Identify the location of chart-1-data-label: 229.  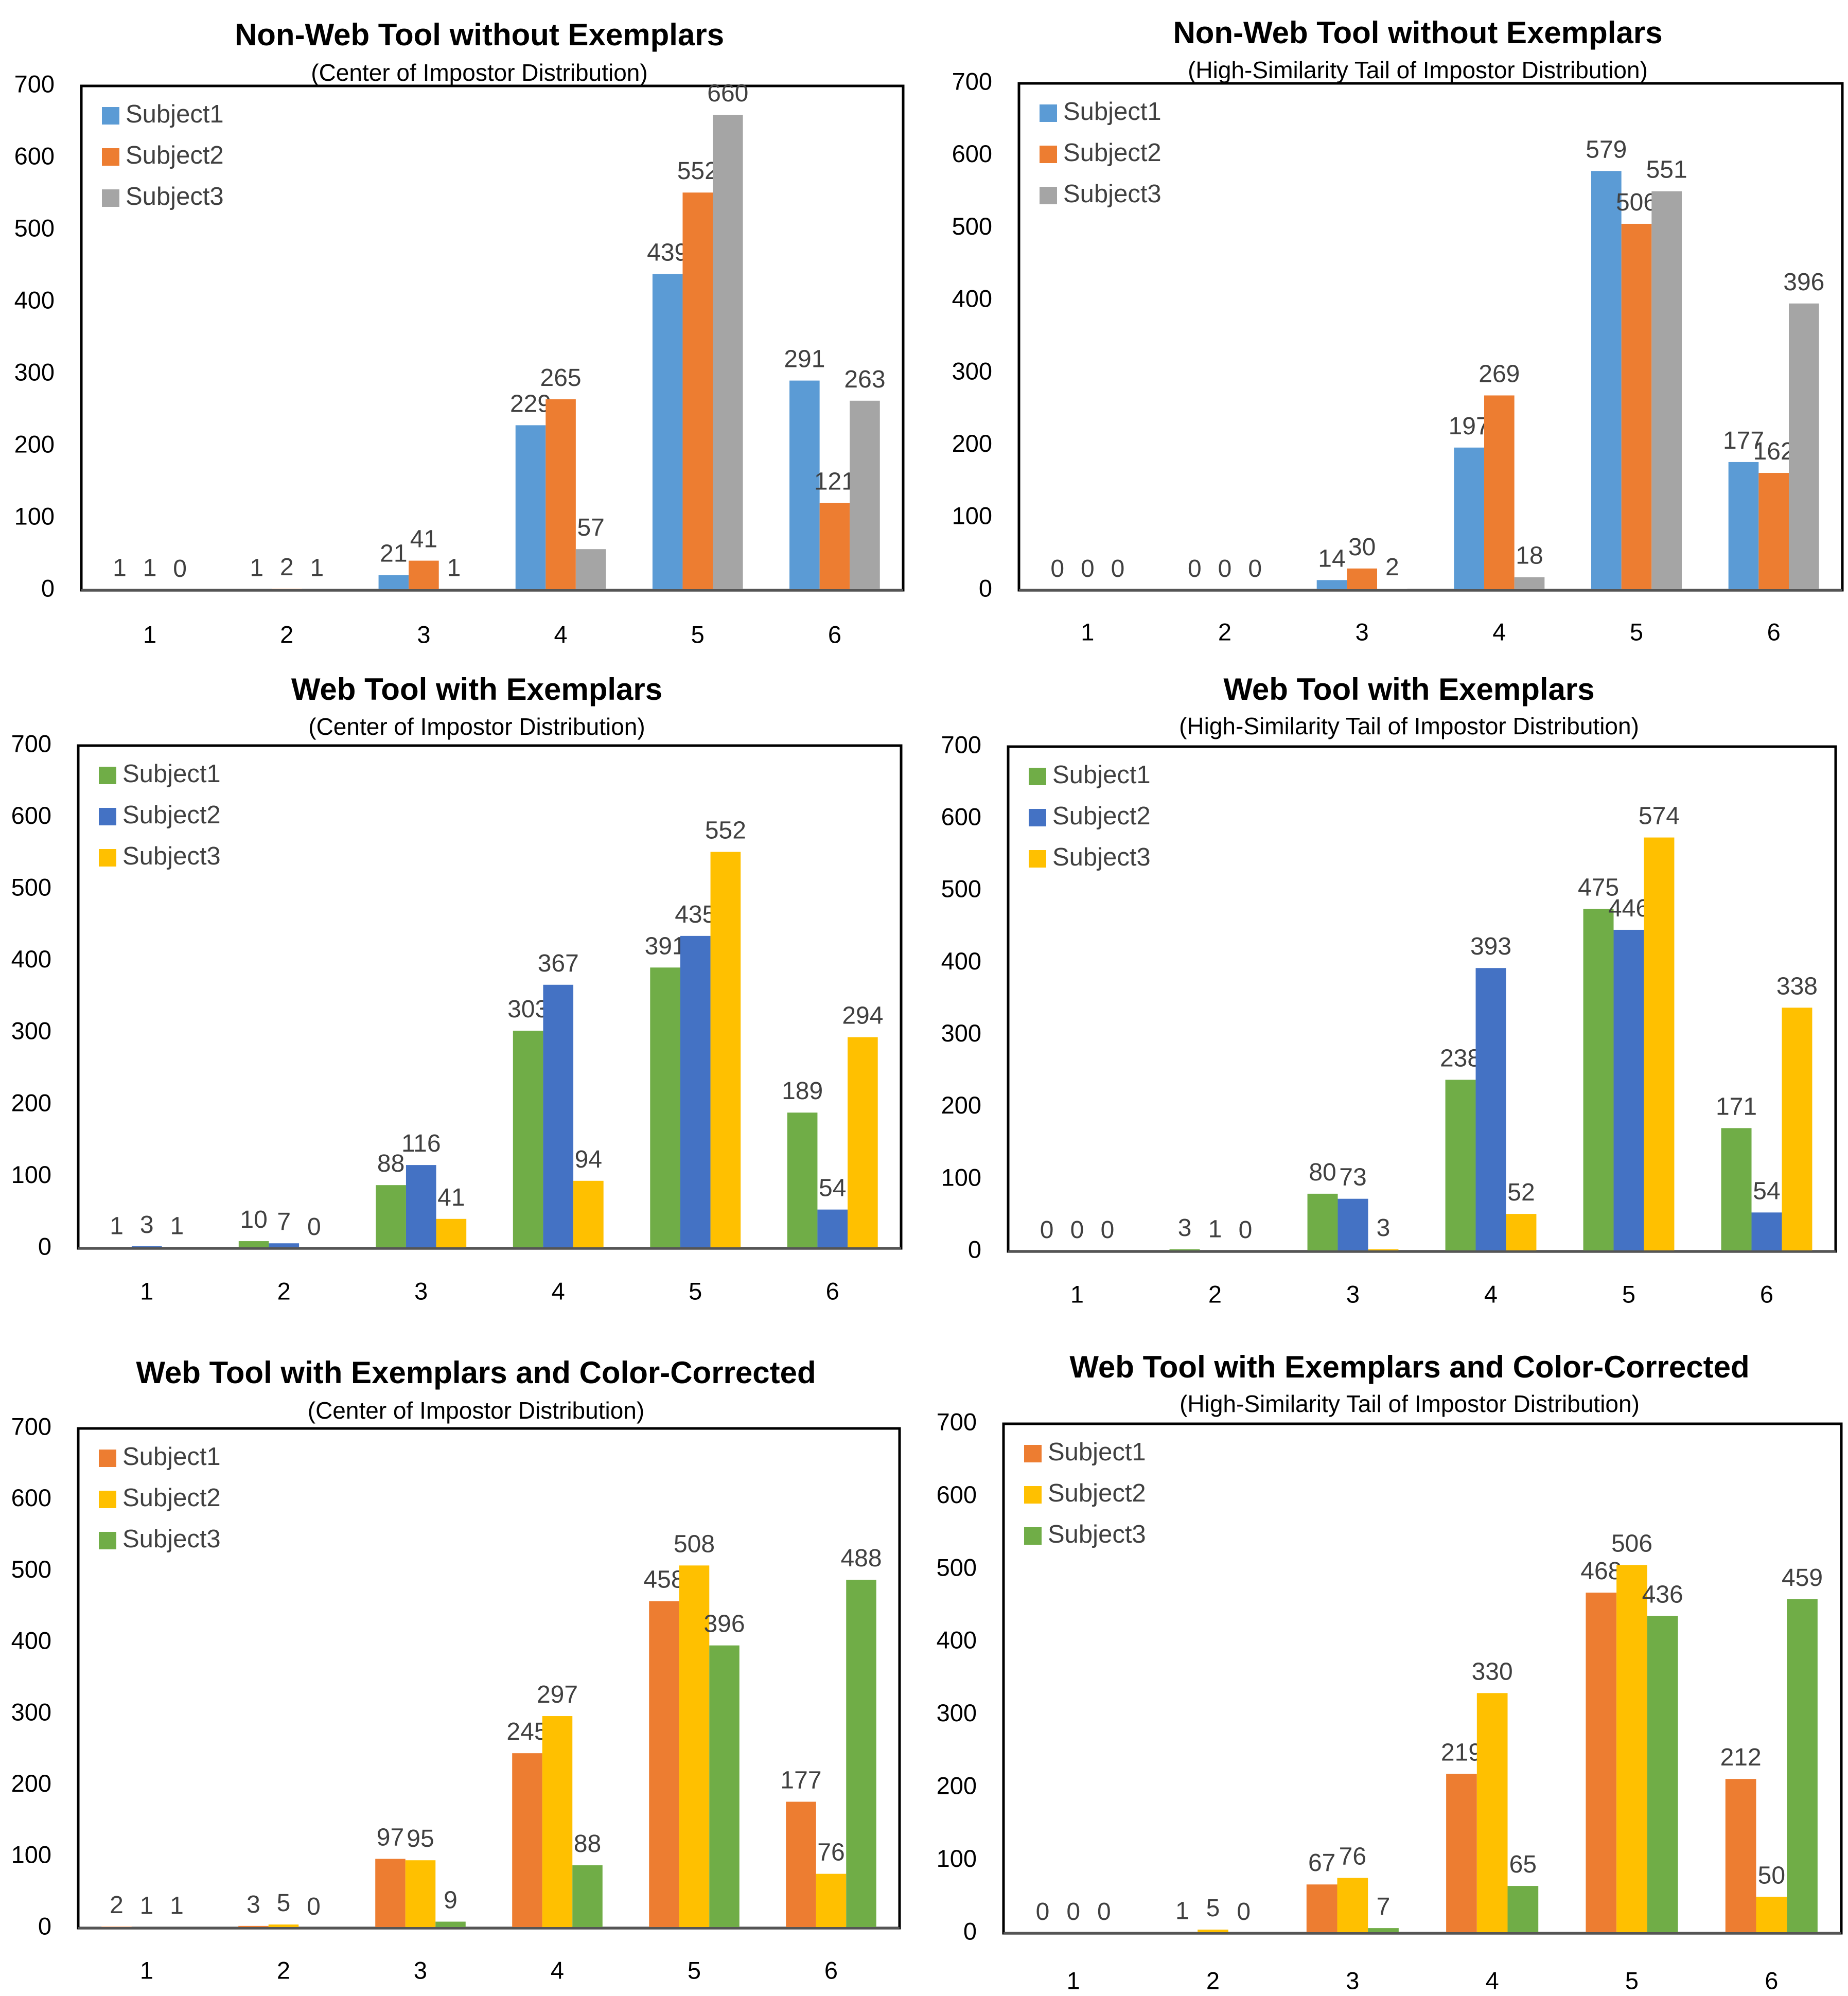
(530, 403).